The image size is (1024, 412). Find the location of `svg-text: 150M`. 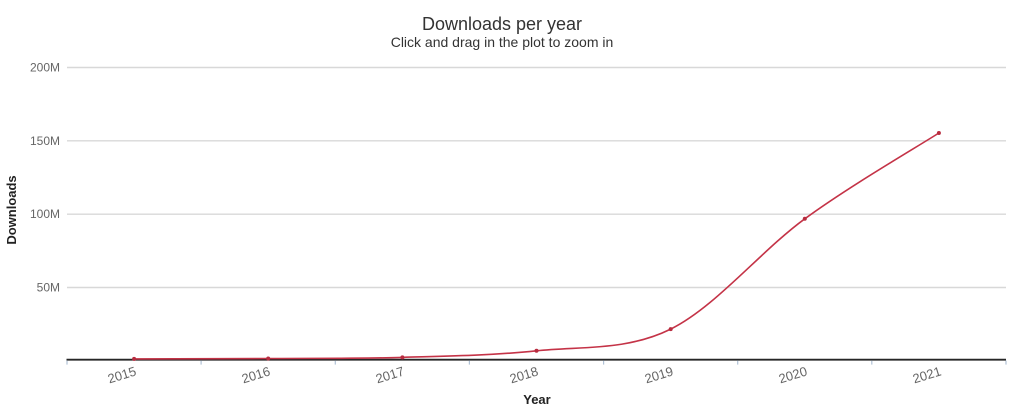

svg-text: 150M is located at coordinates (45, 141).